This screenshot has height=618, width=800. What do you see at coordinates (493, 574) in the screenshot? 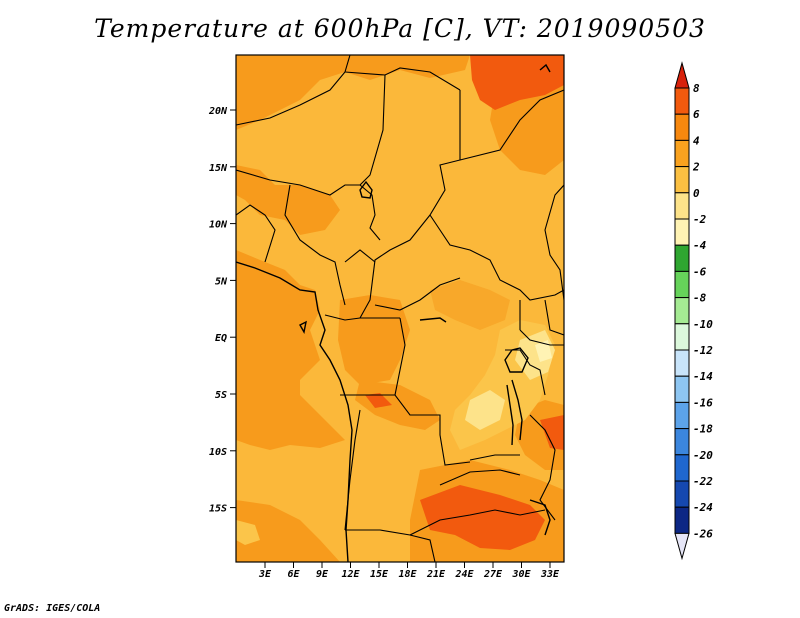
I see `lon-tick-label: 27E` at bounding box center [493, 574].